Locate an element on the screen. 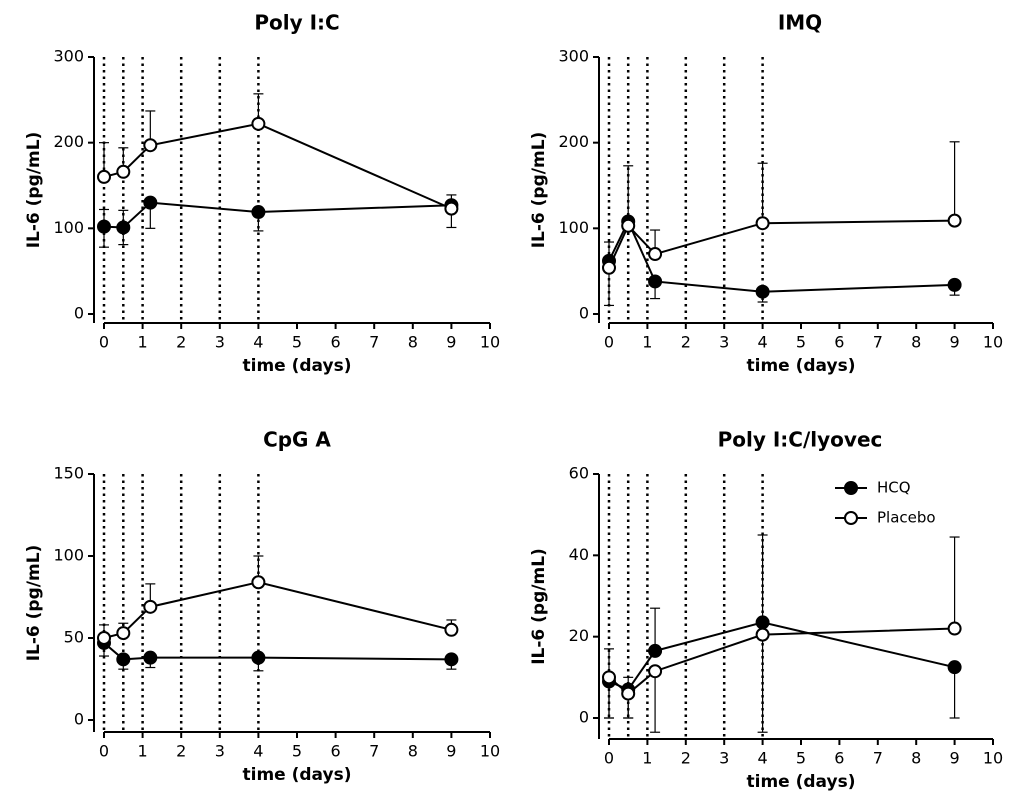 The image size is (1021, 803). legend-marker-placebo is located at coordinates (851, 518).